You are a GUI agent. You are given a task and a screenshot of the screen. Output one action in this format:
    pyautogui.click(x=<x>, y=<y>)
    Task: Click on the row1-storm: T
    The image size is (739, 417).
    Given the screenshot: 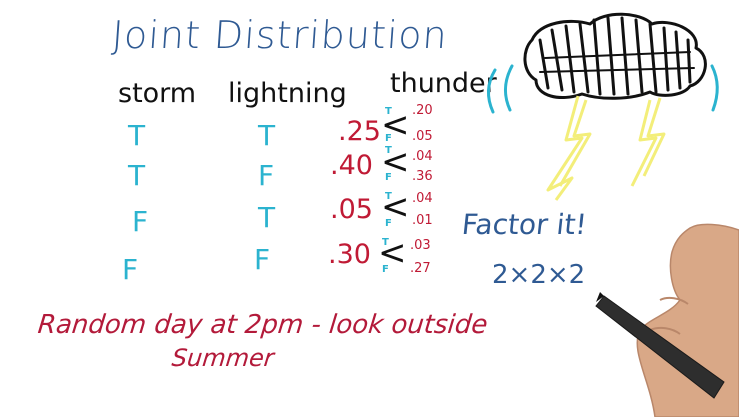 What is the action you would take?
    pyautogui.click(x=137, y=135)
    